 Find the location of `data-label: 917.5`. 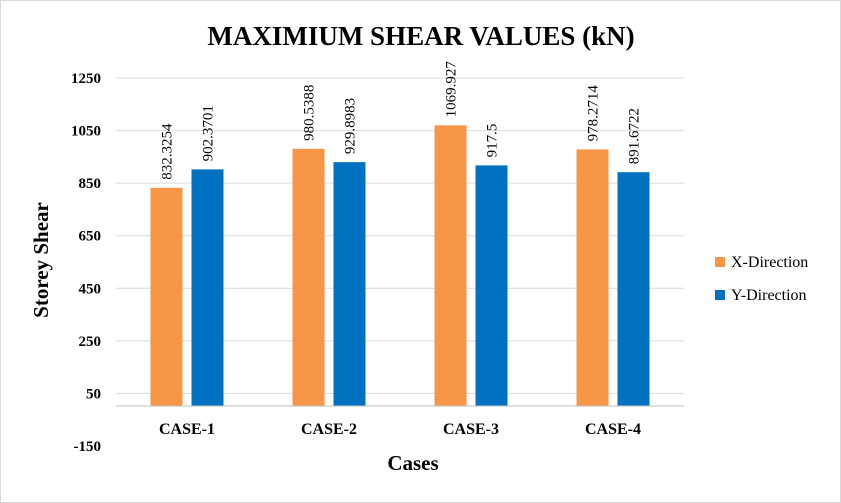

data-label: 917.5 is located at coordinates (493, 141).